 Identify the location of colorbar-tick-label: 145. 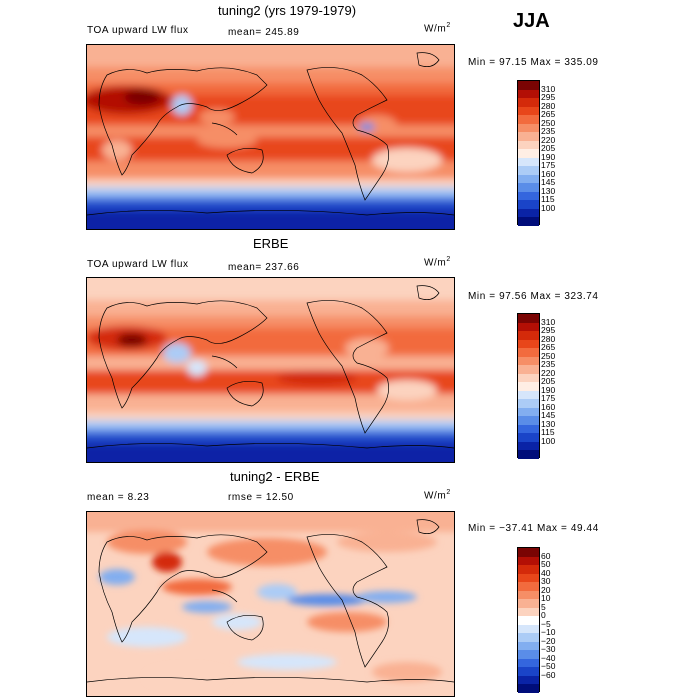
(548, 415).